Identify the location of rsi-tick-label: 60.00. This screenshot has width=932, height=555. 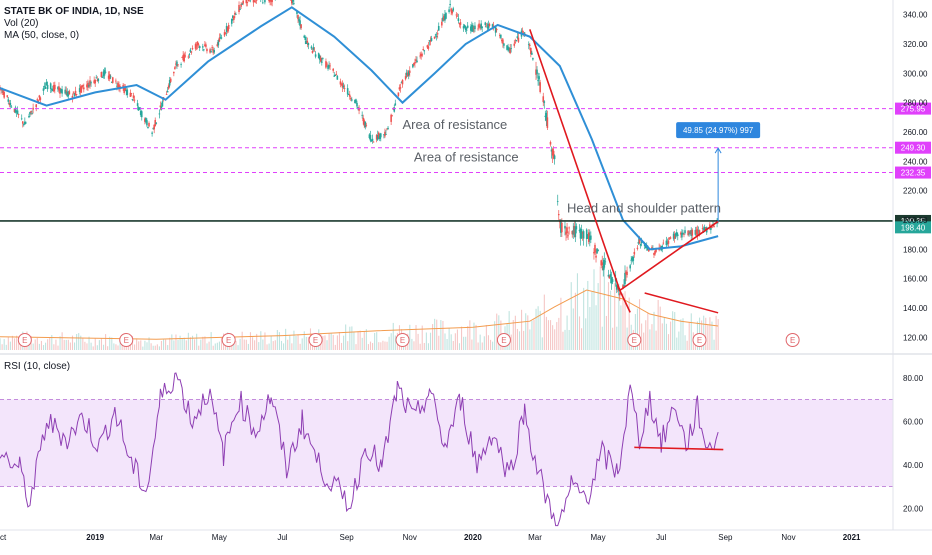
(913, 421).